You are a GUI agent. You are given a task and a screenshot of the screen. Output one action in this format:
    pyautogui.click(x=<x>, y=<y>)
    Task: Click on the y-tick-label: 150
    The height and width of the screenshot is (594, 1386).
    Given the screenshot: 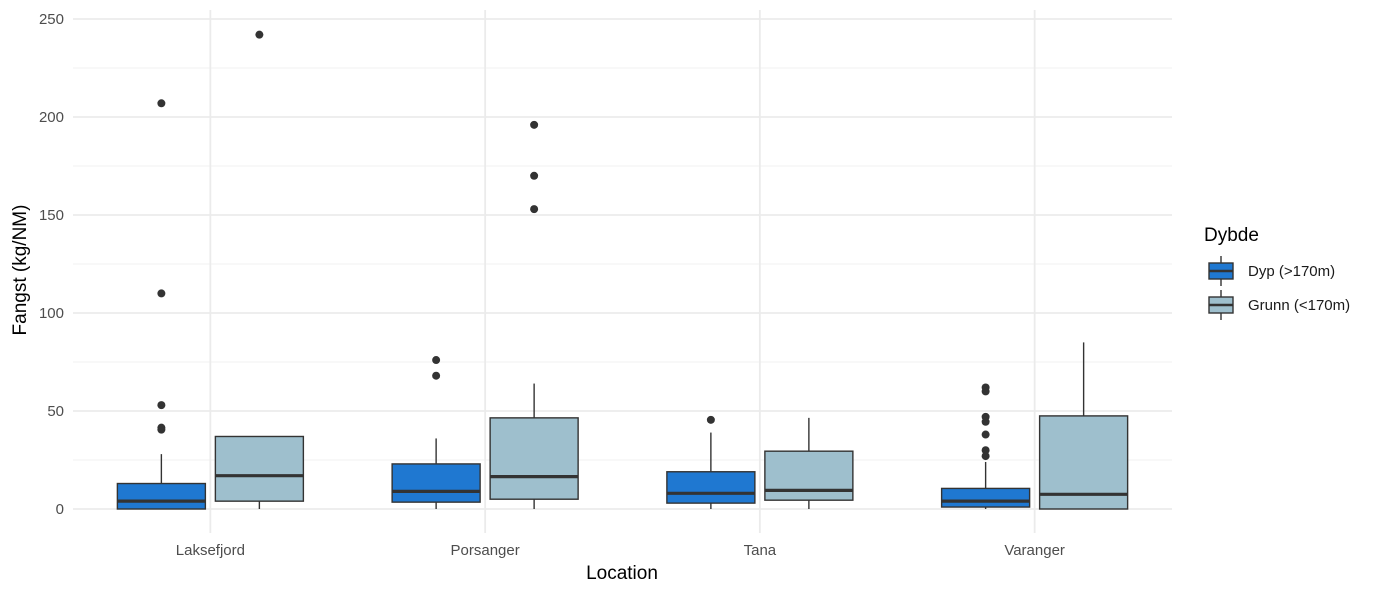 What is the action you would take?
    pyautogui.click(x=51, y=215)
    